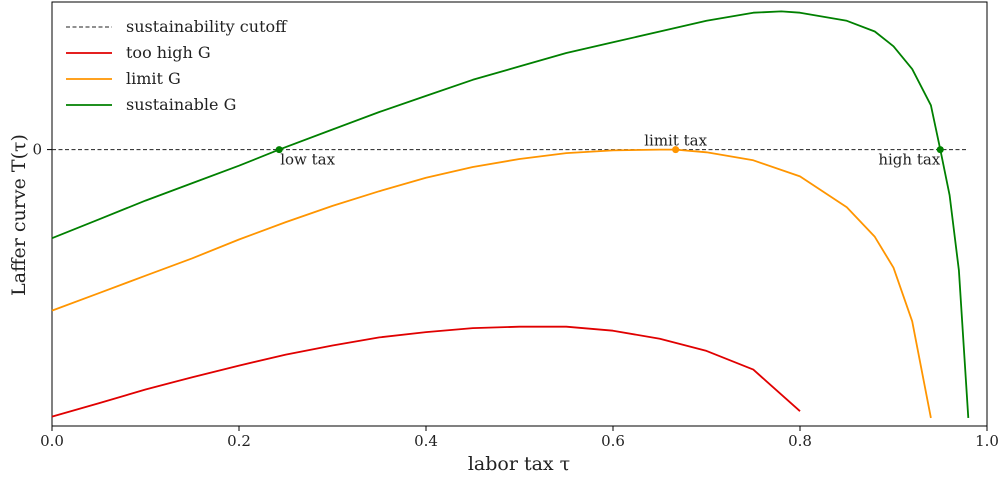 The image size is (1002, 477). Describe the element at coordinates (52, 441) in the screenshot. I see `x-tick-label: 0.0` at that location.